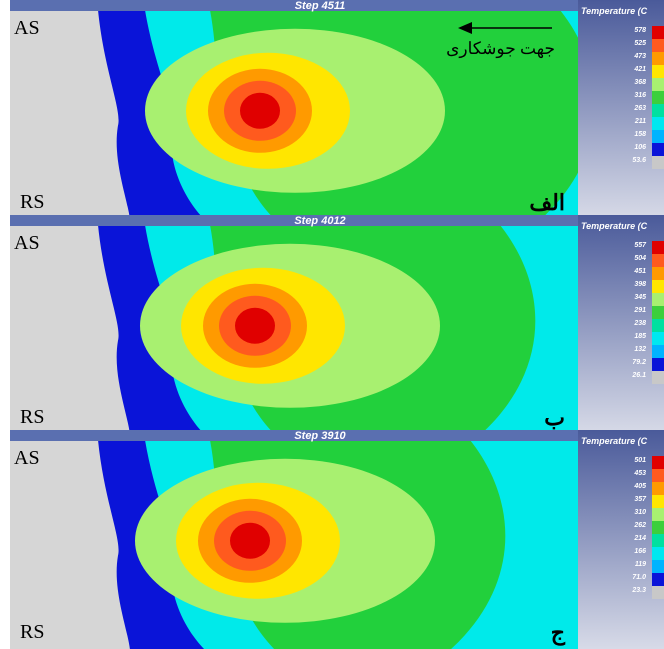 The image size is (664, 649). I want to click on legend-value: 501, so click(640, 460).